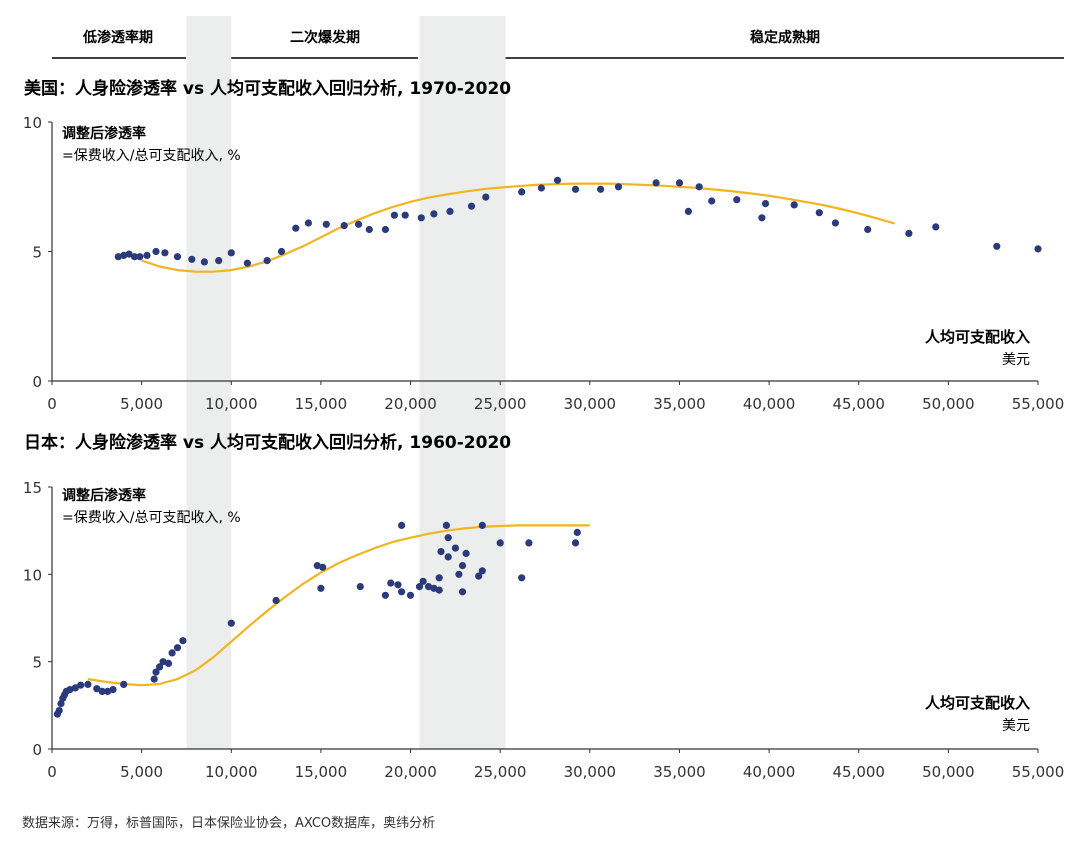  Describe the element at coordinates (325, 37) in the screenshot. I see `phase-label-boom: 二次爆发期` at that location.